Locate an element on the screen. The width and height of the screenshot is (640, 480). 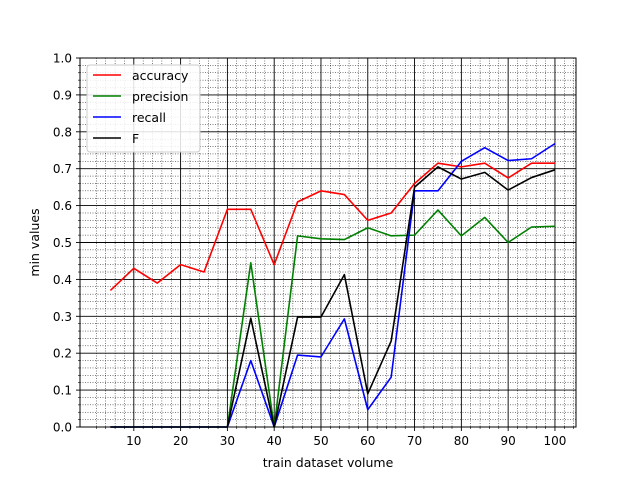
legend: accuracy precision recall F is located at coordinates (143, 108).